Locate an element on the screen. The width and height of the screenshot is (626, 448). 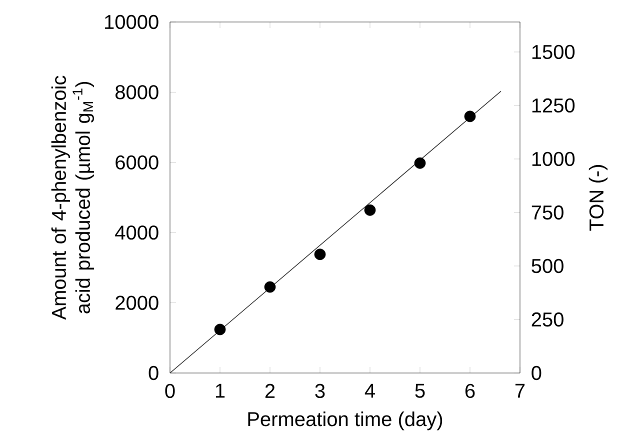
x-tick-label: 6 is located at coordinates (470, 391).